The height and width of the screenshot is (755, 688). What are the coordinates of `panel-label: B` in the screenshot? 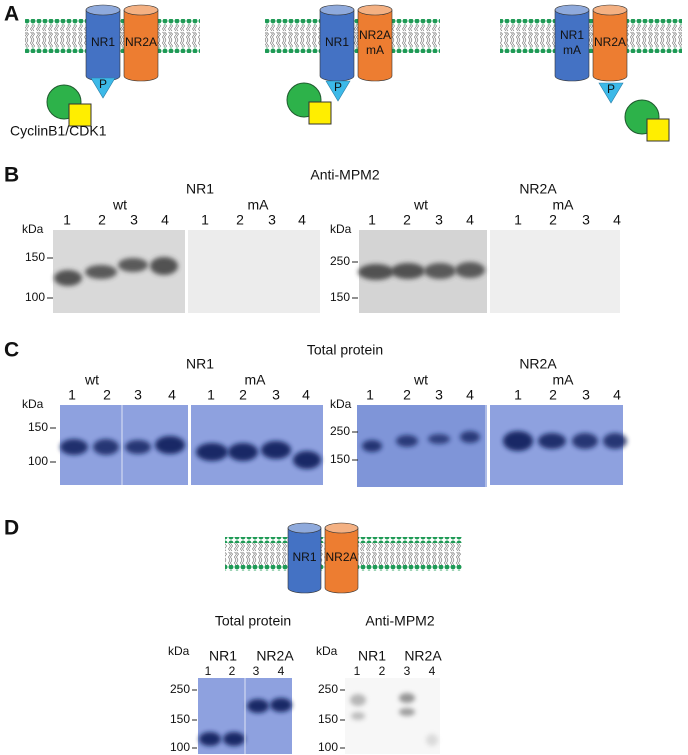 It's located at (11, 175).